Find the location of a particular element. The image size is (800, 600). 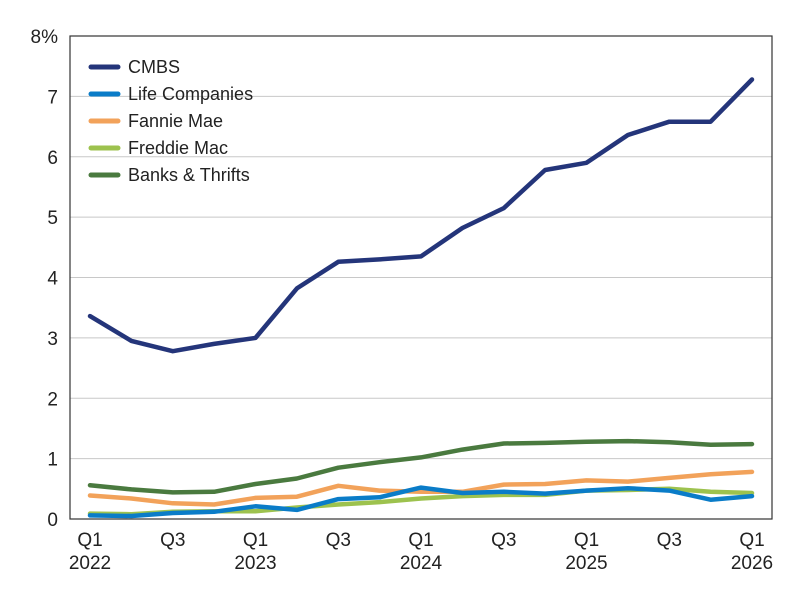

legend-entry: CMBS is located at coordinates (134, 67).